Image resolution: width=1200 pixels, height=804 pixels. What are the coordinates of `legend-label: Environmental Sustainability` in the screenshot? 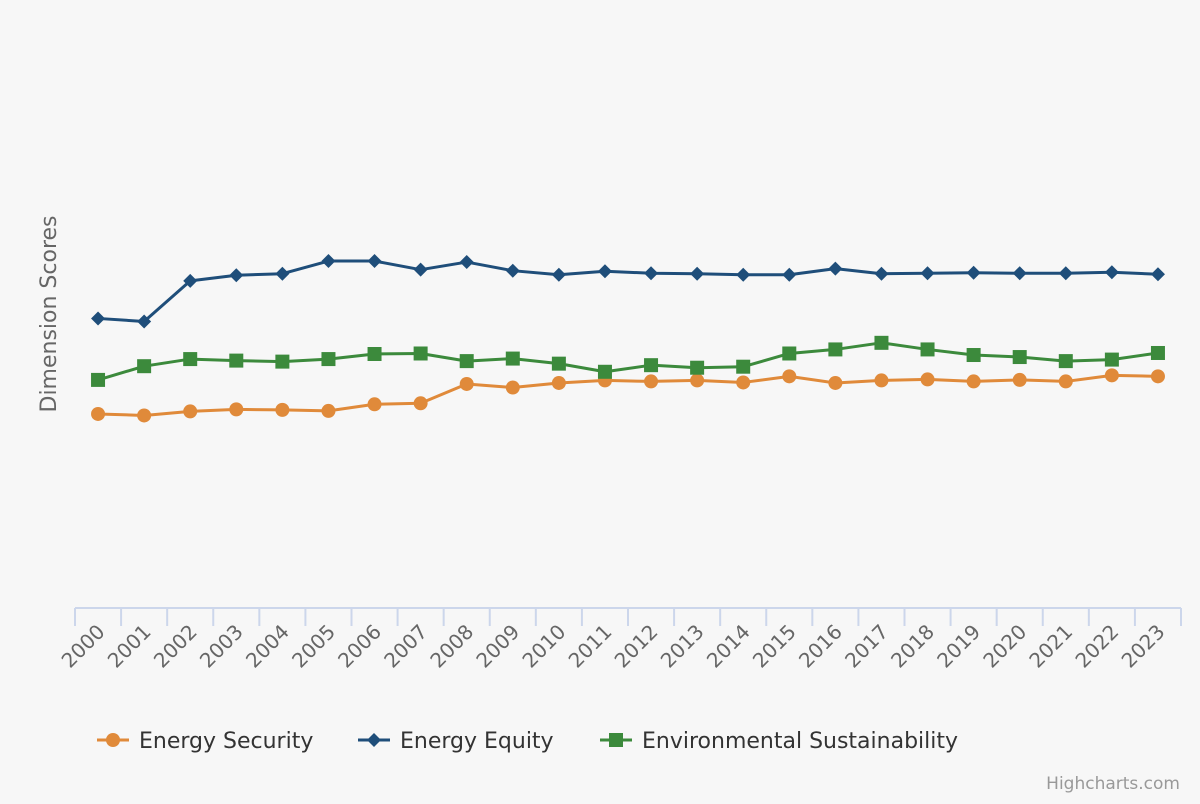 It's located at (800, 741).